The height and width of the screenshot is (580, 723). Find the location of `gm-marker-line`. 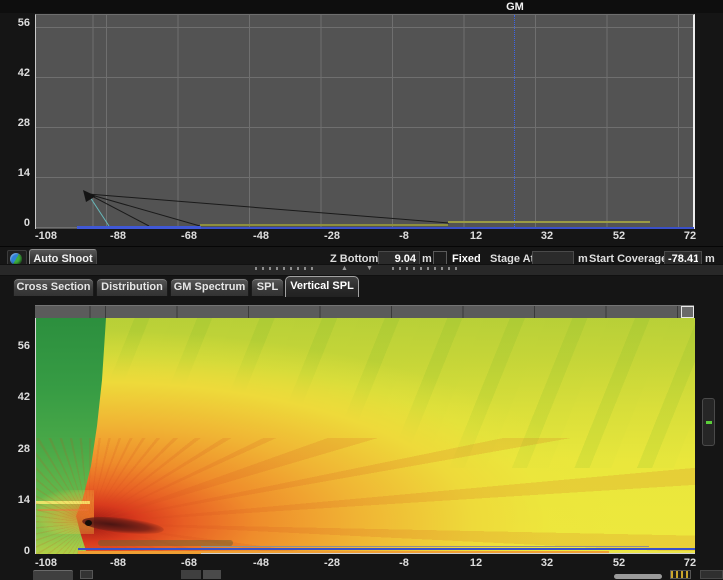

gm-marker-line is located at coordinates (514, 122).